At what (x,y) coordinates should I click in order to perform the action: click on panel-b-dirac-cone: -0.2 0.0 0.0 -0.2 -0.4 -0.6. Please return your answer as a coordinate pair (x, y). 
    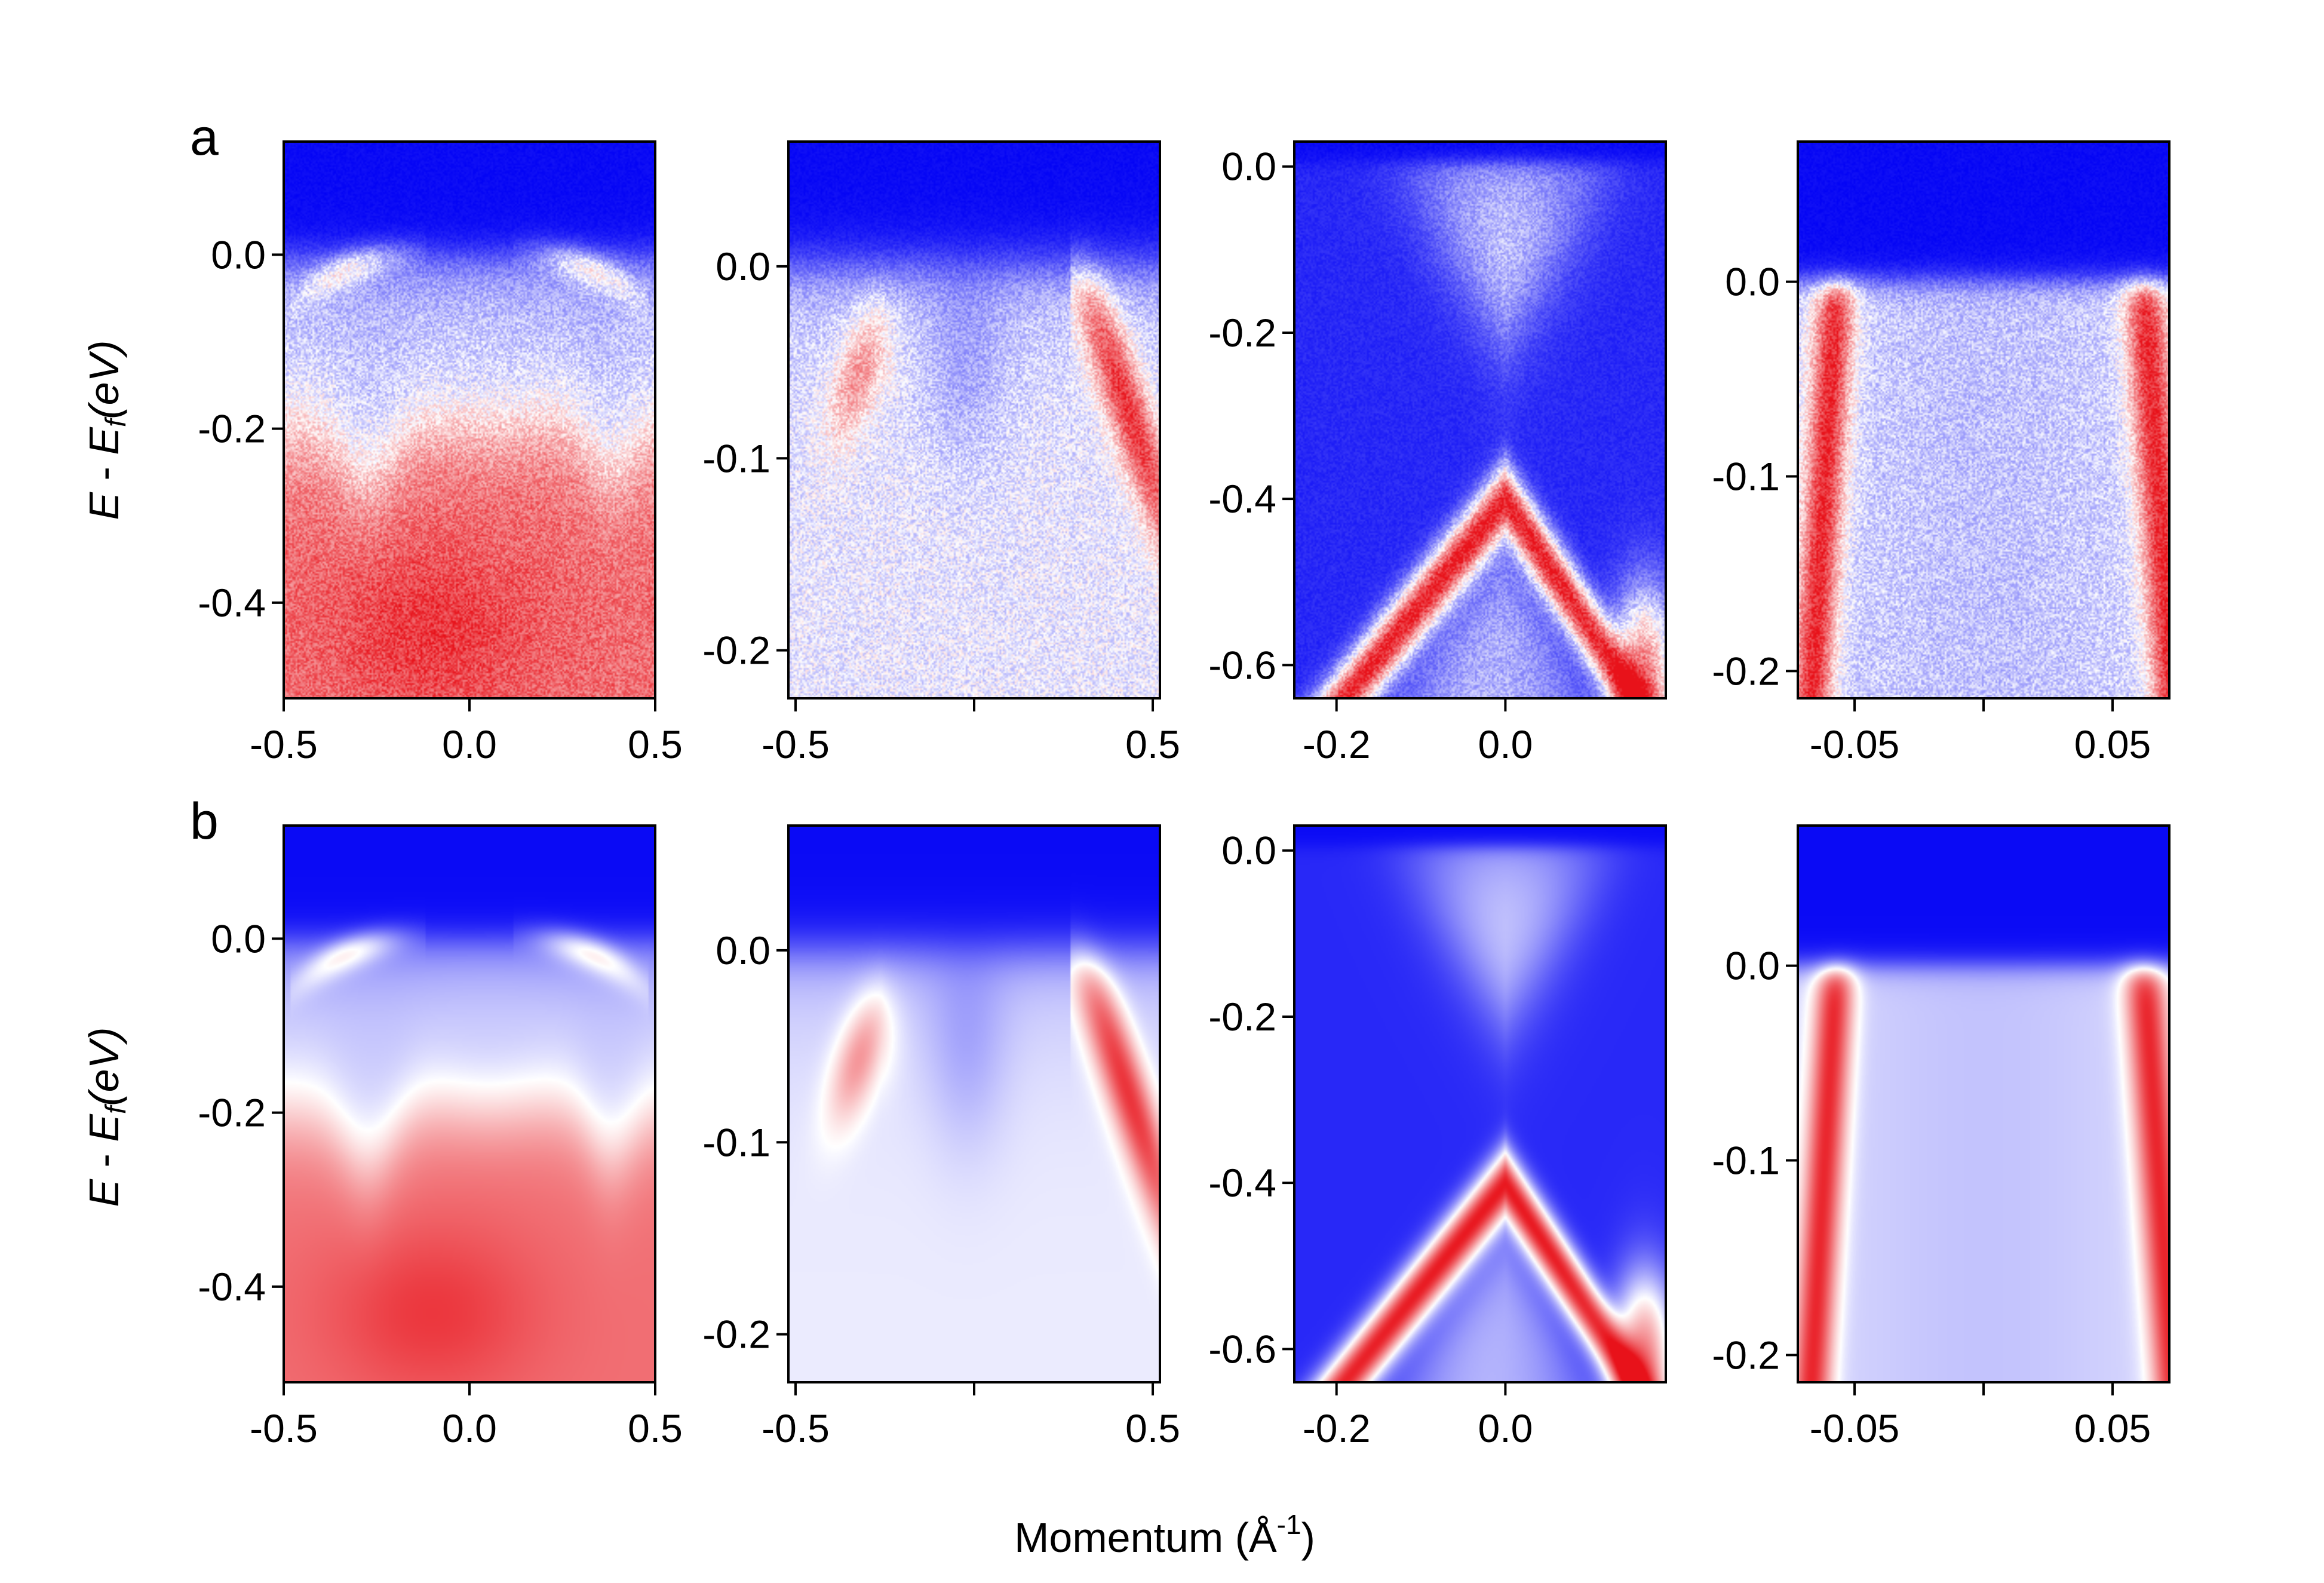
    Looking at the image, I should click on (1437, 1137).